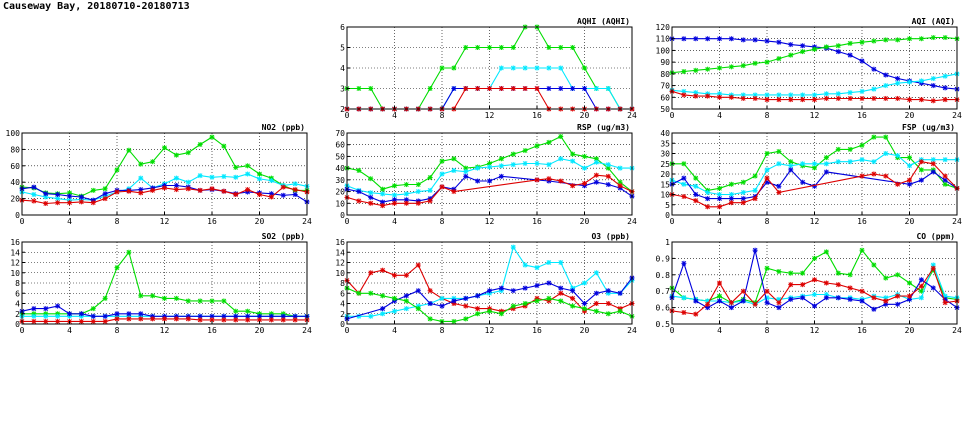 The image size is (975, 447). What do you see at coordinates (663, 27) in the screenshot?
I see `y-tick-label: 120` at bounding box center [663, 27].